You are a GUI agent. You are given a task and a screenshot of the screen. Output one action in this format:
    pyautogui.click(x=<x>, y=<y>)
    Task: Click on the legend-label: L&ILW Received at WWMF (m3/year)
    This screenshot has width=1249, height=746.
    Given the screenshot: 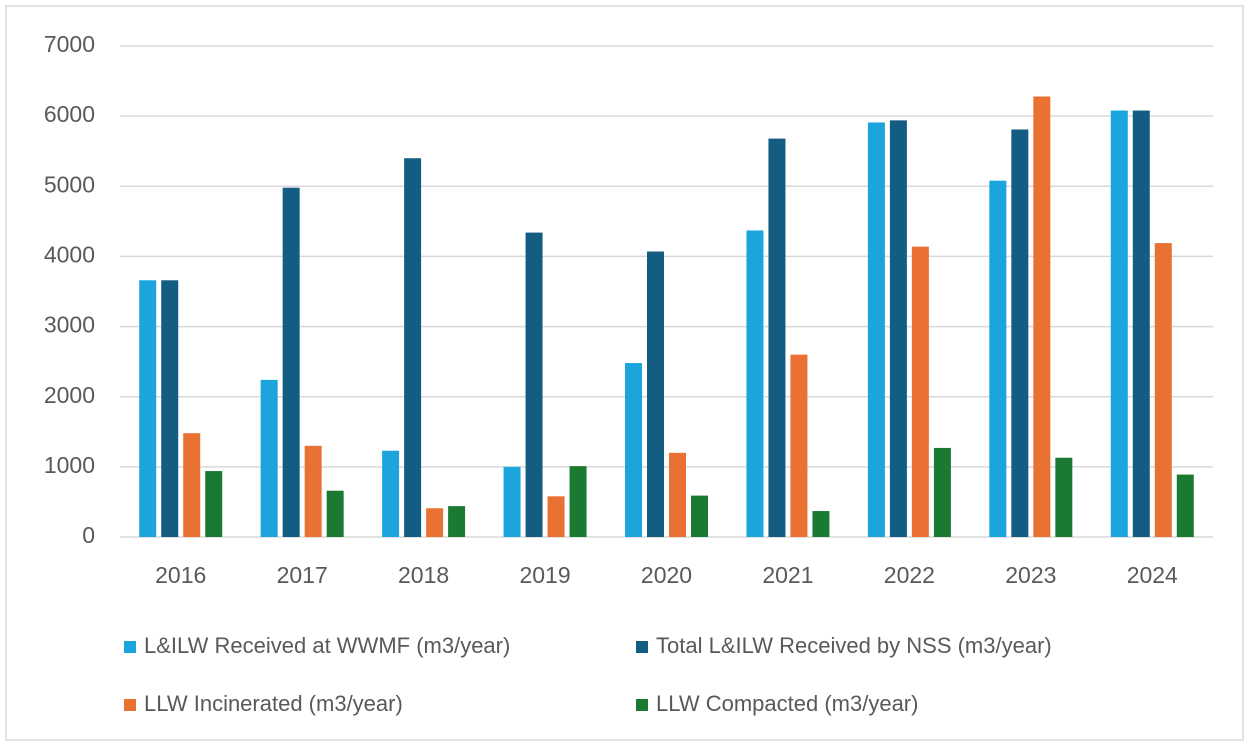 What is the action you would take?
    pyautogui.click(x=327, y=645)
    